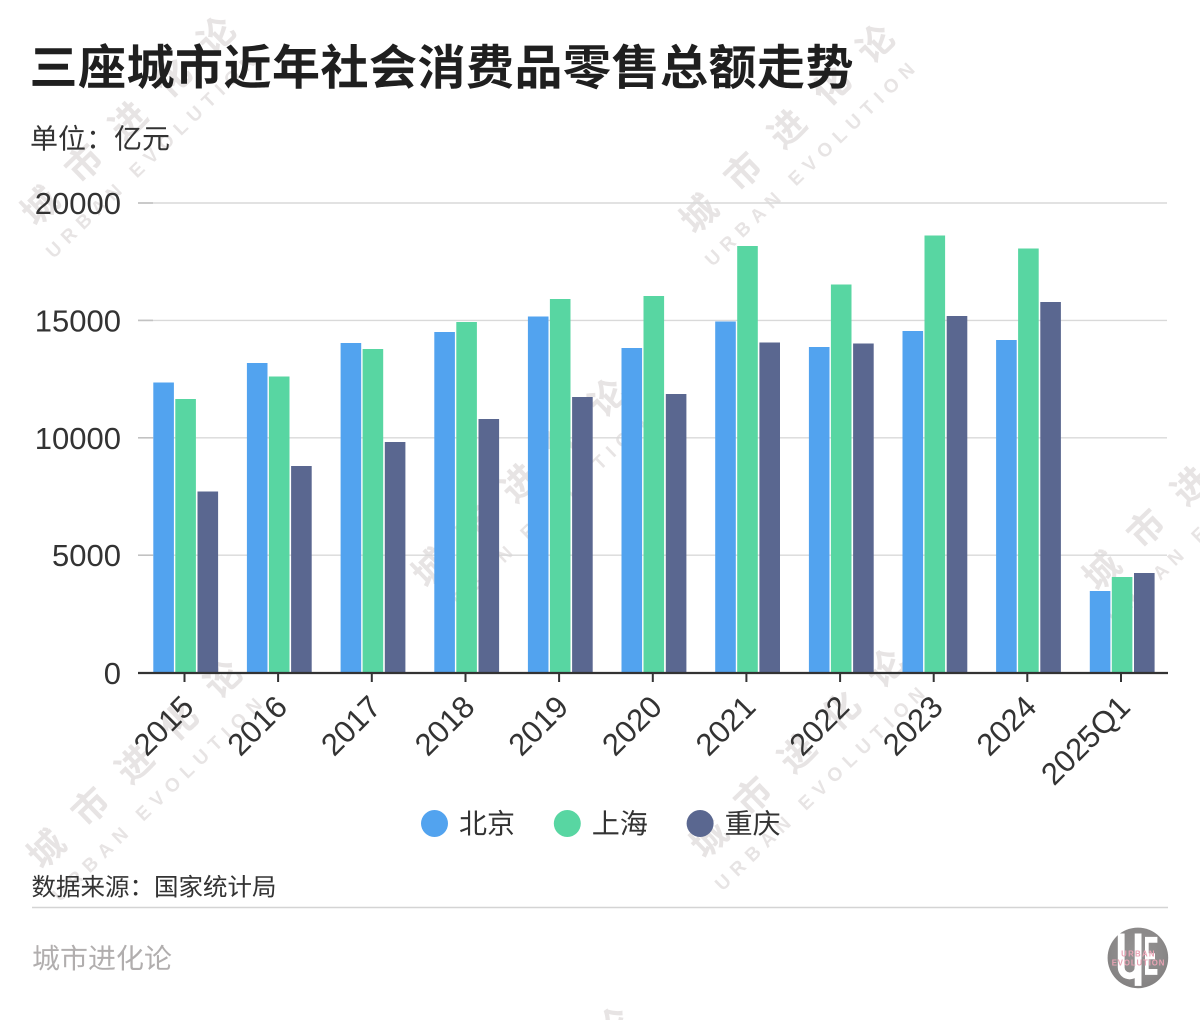  Describe the element at coordinates (112, 673) in the screenshot. I see `svg-text: 0` at that location.